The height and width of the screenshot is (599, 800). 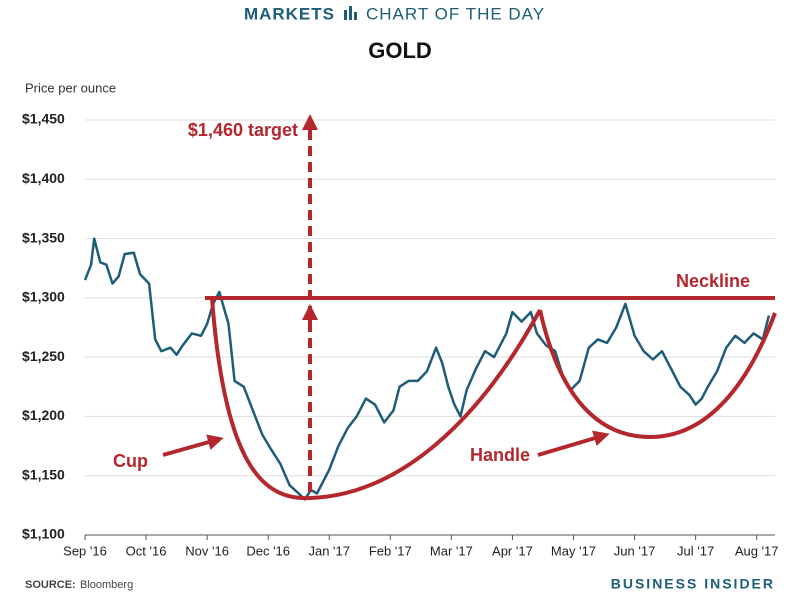 What do you see at coordinates (500, 455) in the screenshot?
I see `annotation-handle: Handle` at bounding box center [500, 455].